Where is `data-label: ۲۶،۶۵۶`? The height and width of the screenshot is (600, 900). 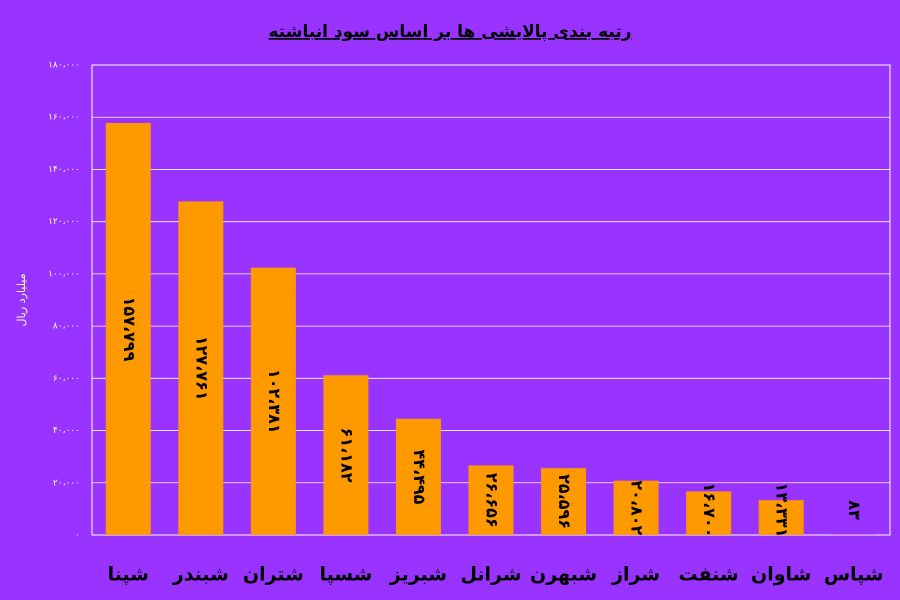
data-label: ۲۶،۶۵۶ is located at coordinates (492, 500).